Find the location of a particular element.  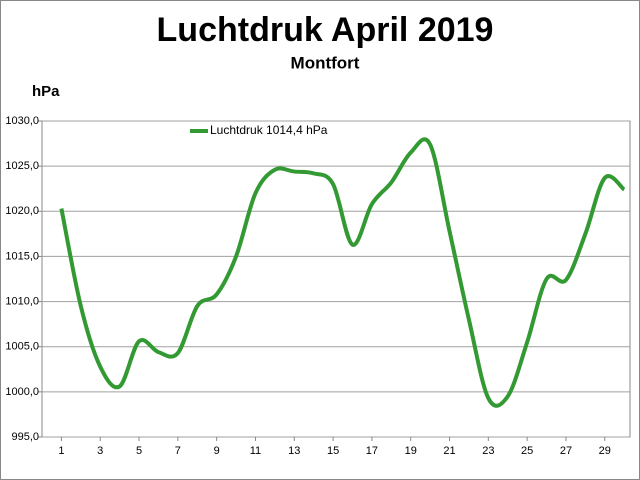

y-tick-label: 1000,0 is located at coordinates (22, 392).